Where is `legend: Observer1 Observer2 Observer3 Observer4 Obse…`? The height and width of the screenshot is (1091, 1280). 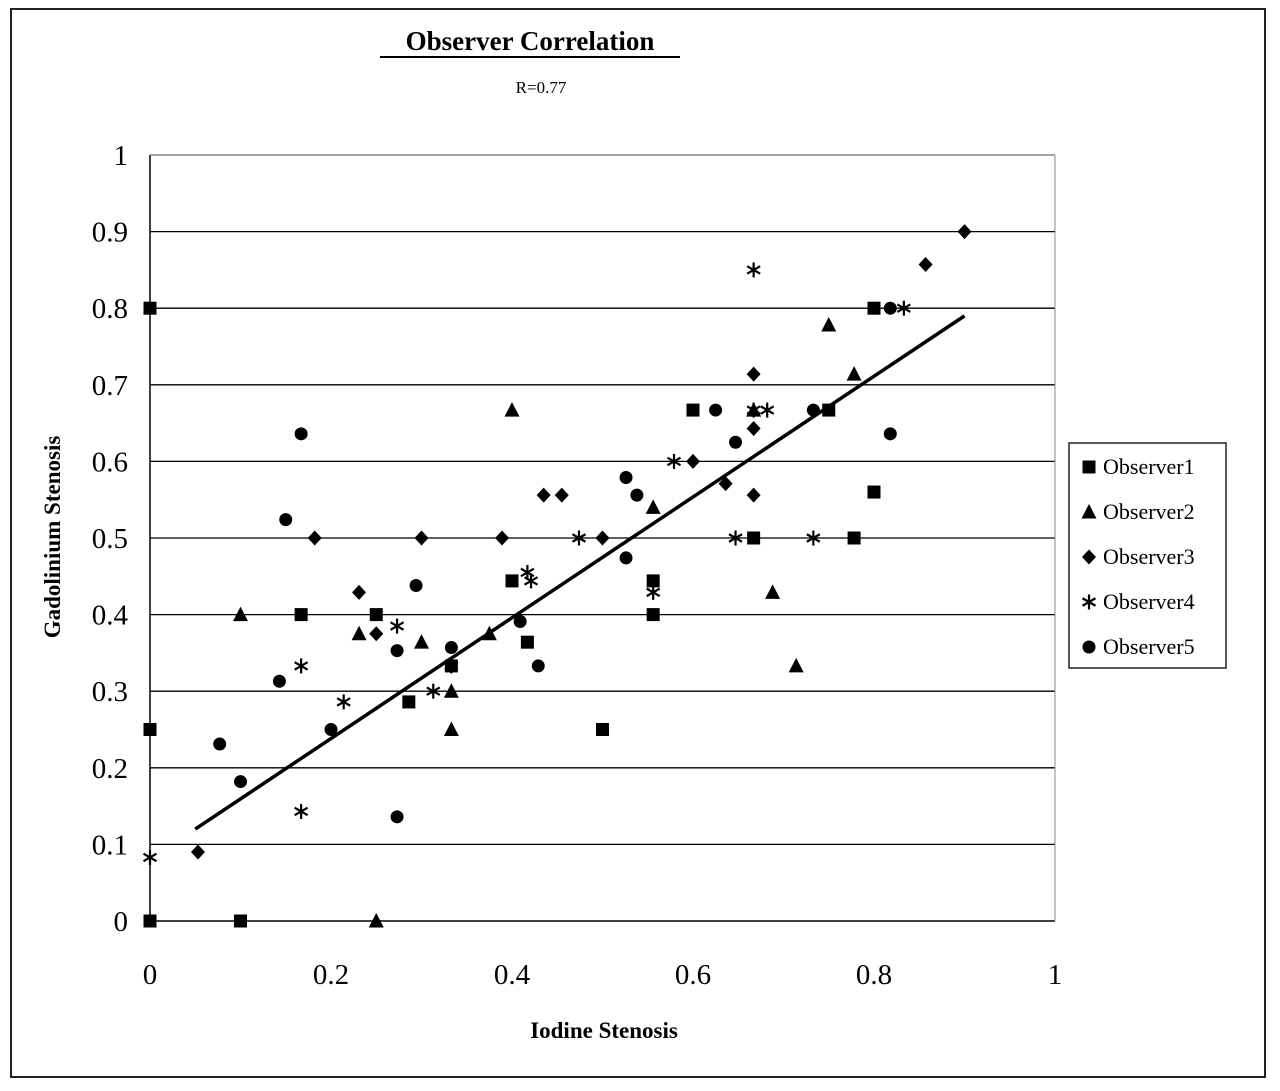
legend: Observer1 Observer2 Observer3 Observer4 Obse… is located at coordinates (1147, 555).